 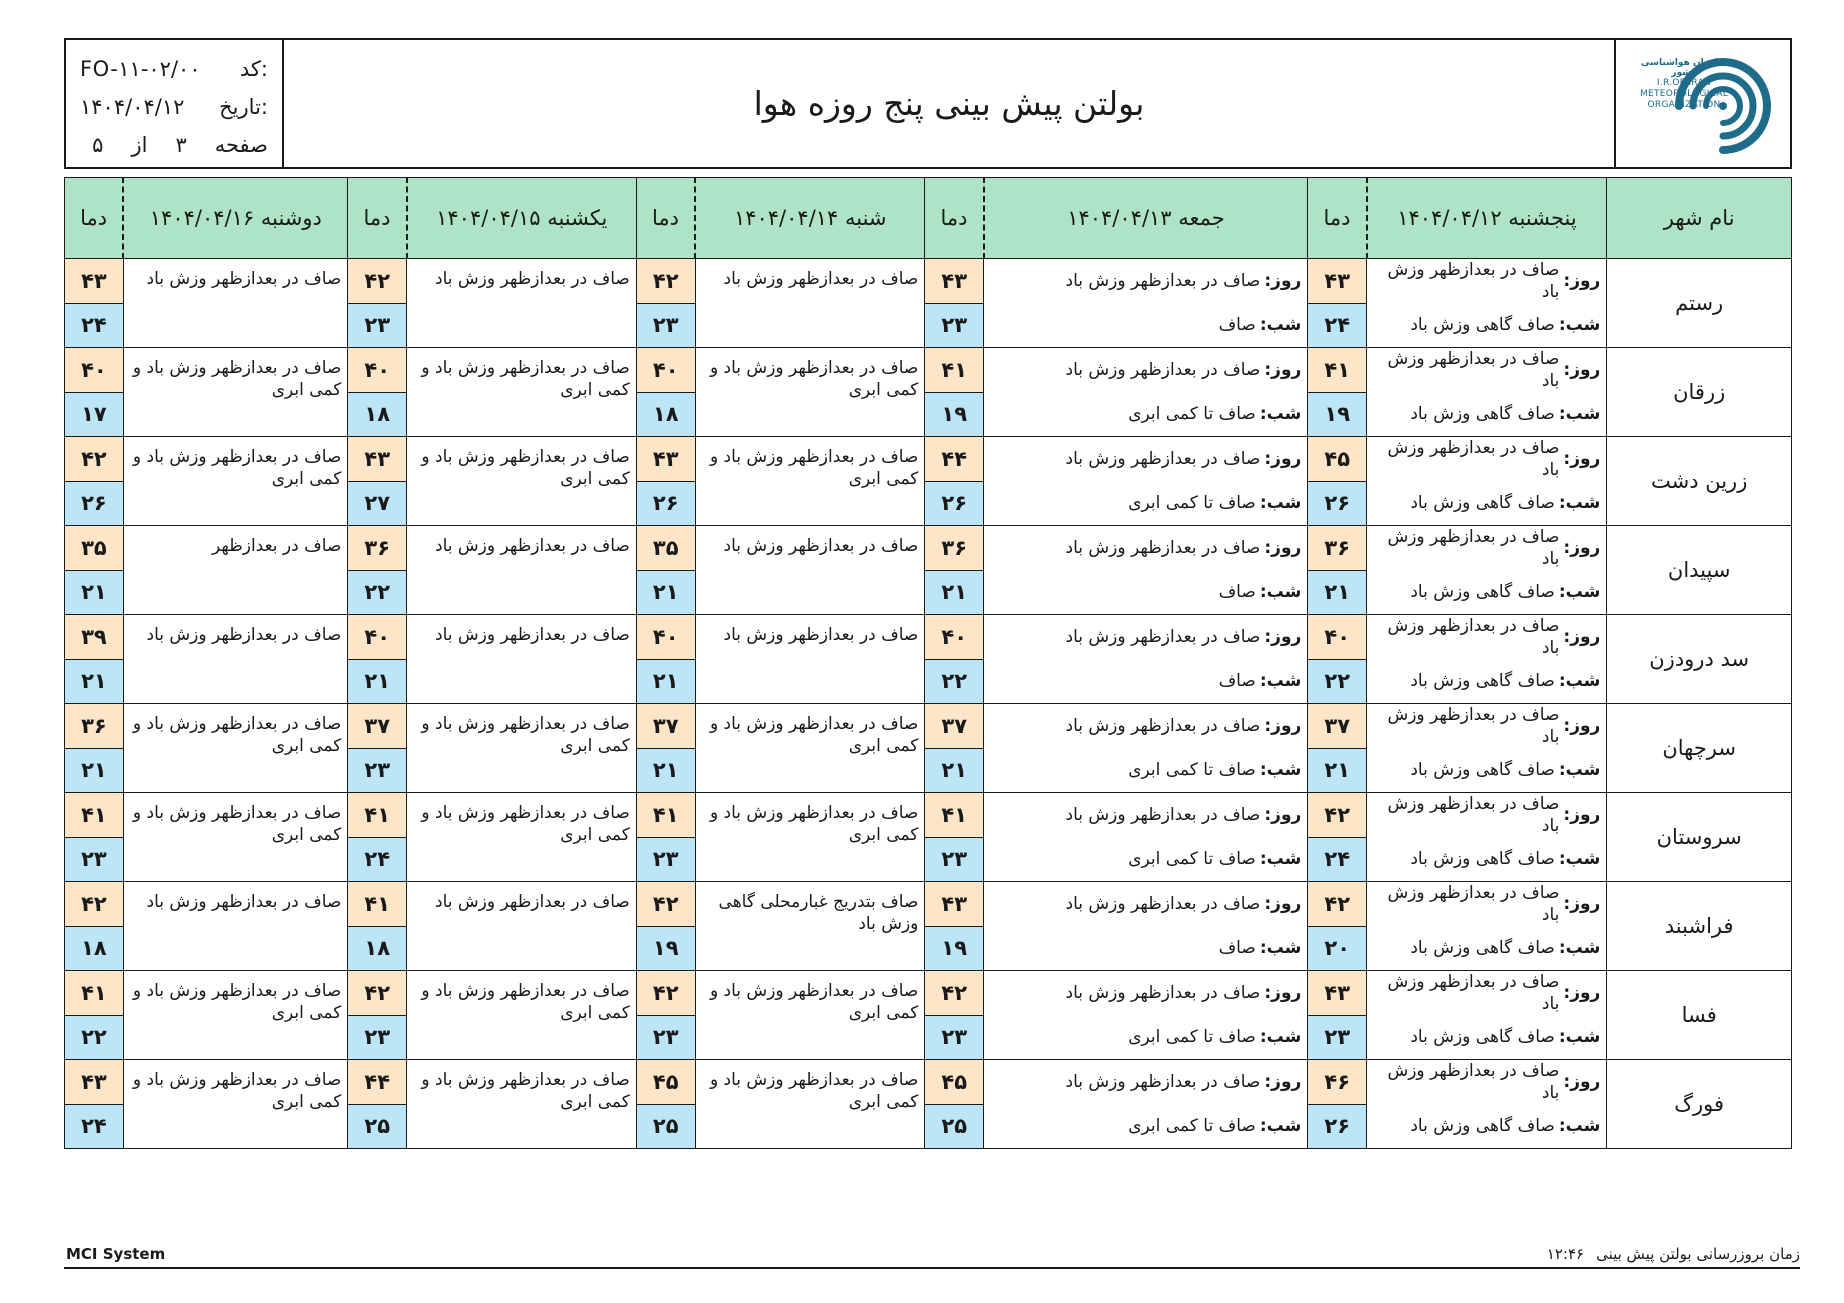 I want to click on night-forecast: شب: صاف, so click(x=1146, y=325).